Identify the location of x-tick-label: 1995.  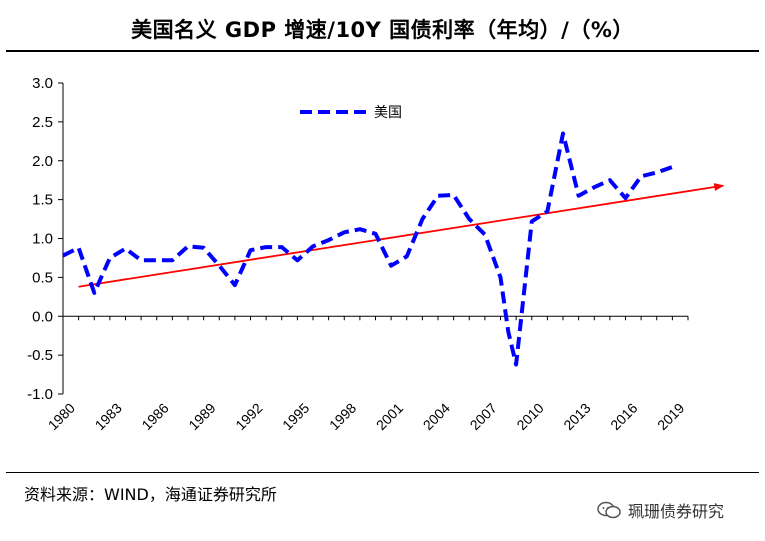
(295, 416).